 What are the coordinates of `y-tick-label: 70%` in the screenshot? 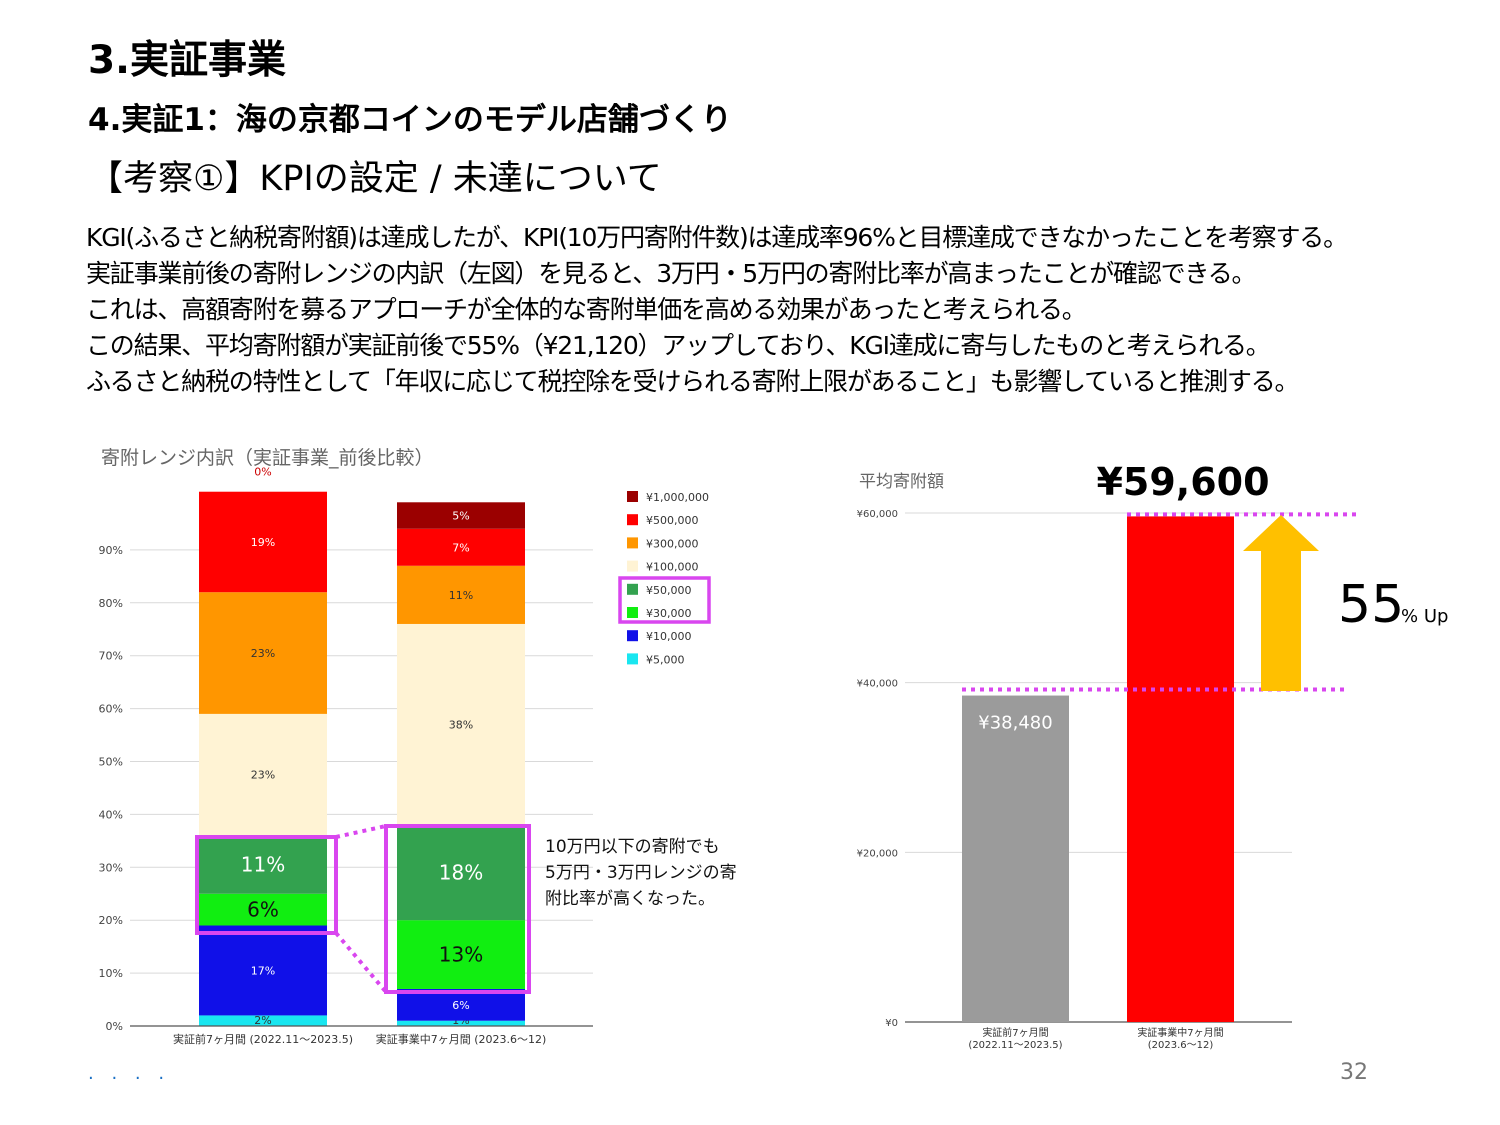 It's located at (111, 656).